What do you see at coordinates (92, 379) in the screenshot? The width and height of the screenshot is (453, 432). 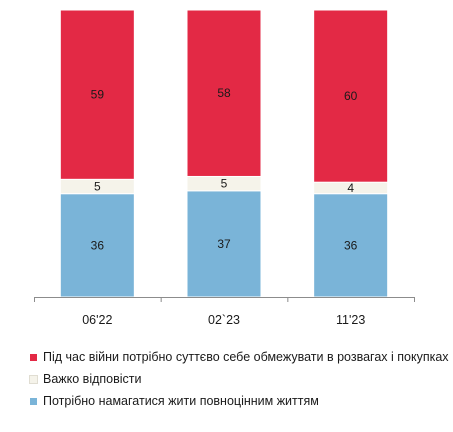 I see `legend-label-hard-to-say: Важко відповісти` at bounding box center [92, 379].